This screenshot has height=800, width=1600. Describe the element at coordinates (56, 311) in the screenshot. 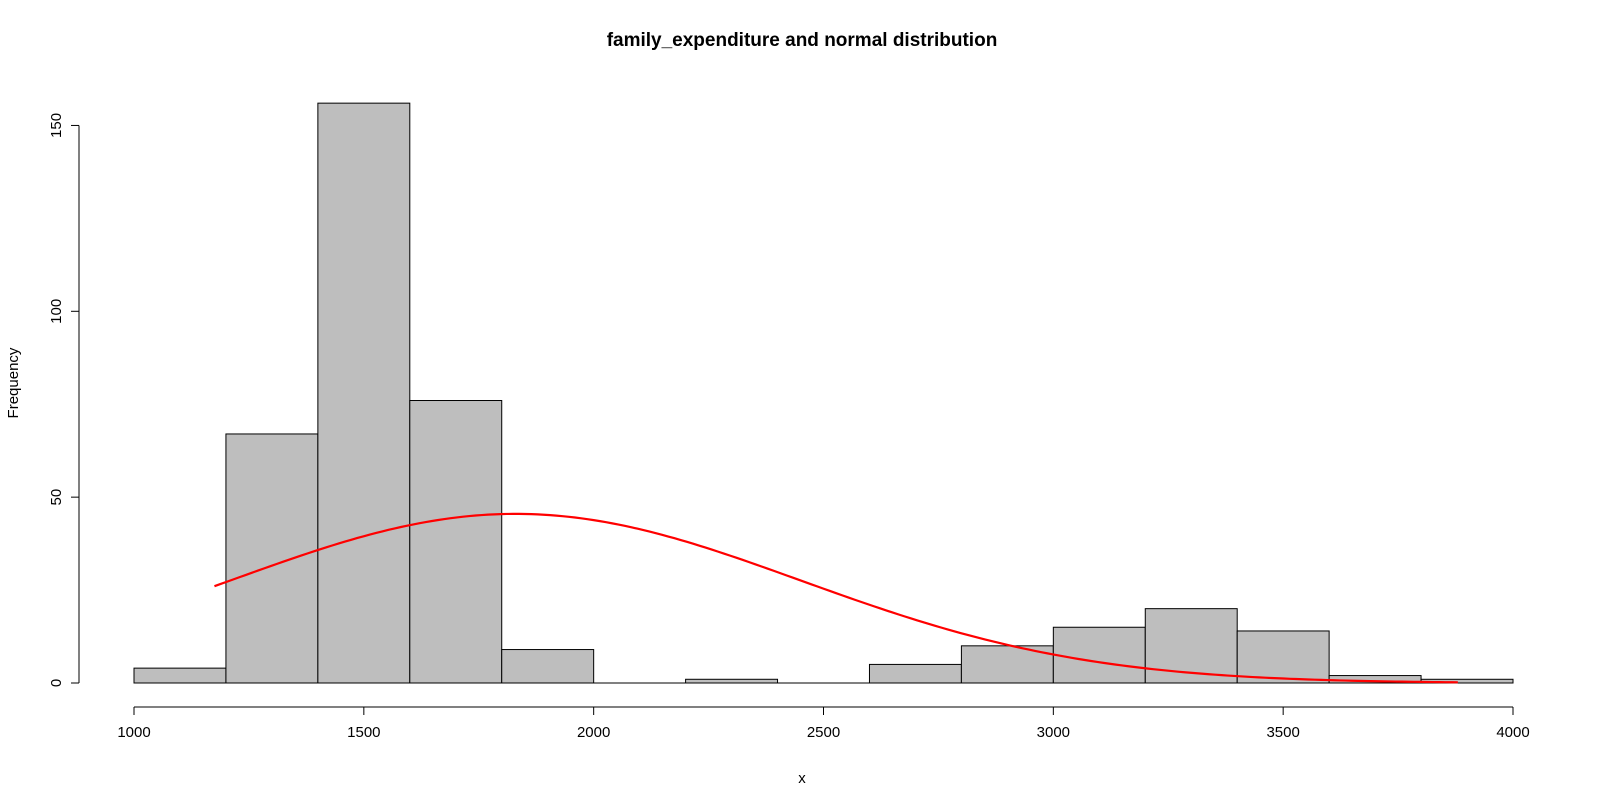

I see `y-tick-label: 100` at that location.